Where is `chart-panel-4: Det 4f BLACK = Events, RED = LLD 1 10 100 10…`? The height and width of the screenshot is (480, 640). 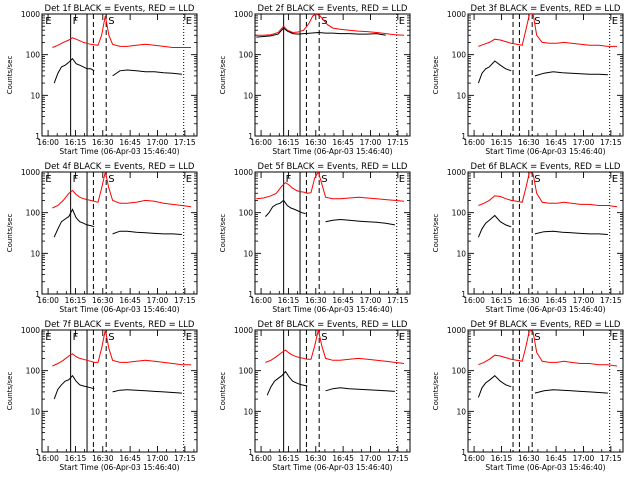
chart-panel-4: Det 4f BLACK = Events, RED = LLD 1 10 100 10… is located at coordinates (102, 238).